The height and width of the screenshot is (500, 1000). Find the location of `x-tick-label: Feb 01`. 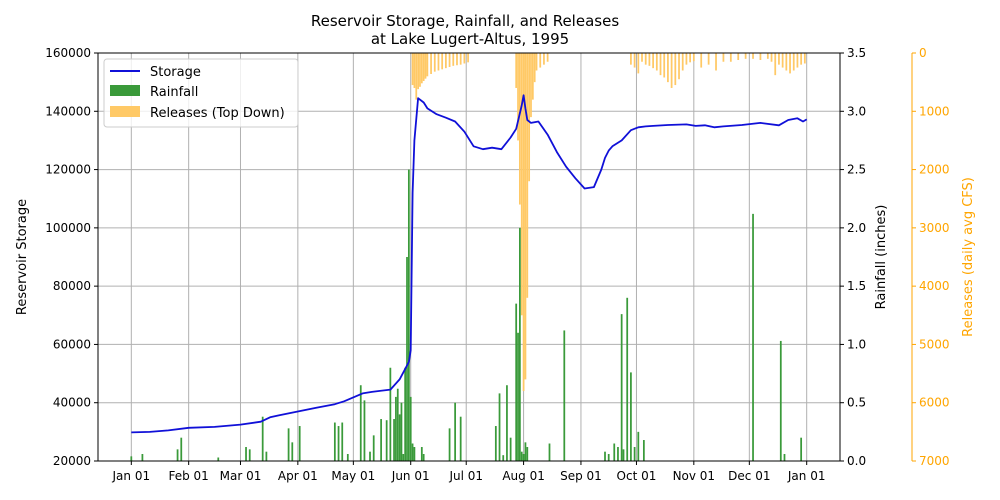

x-tick-label: Feb 01 is located at coordinates (188, 476).